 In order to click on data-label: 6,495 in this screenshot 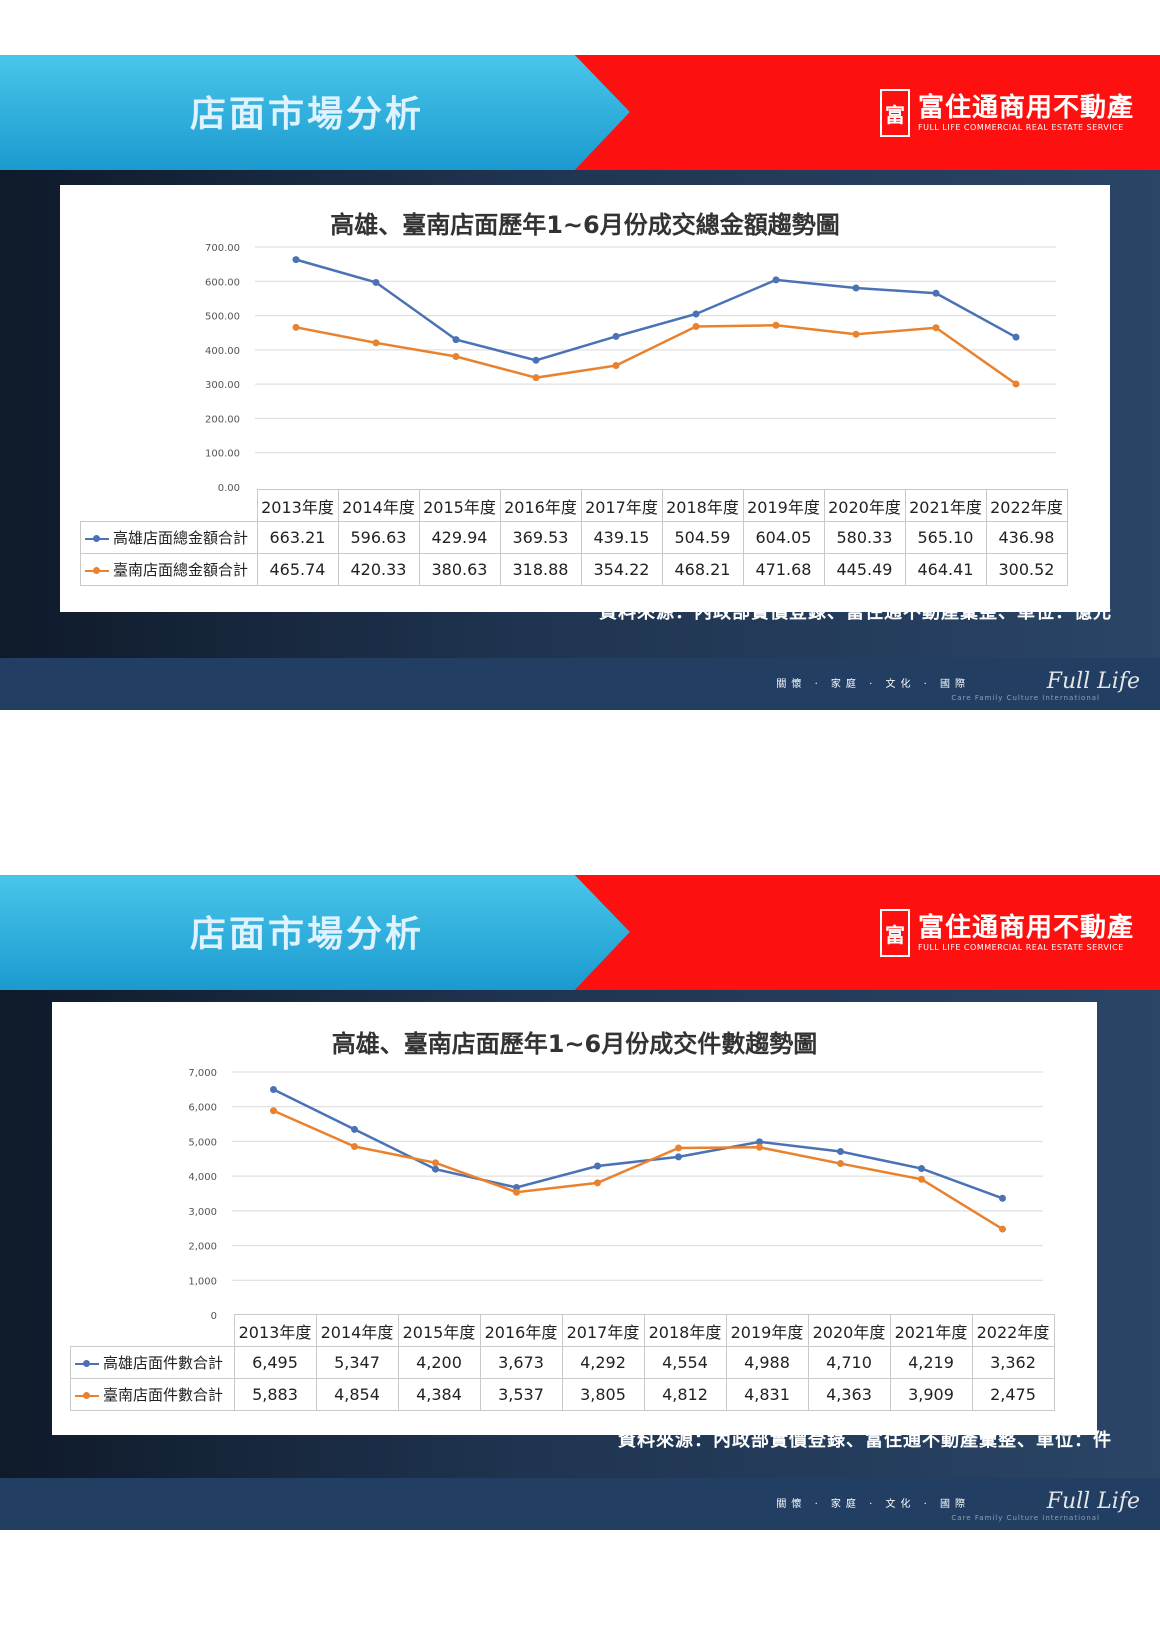, I will do `click(275, 1362)`.